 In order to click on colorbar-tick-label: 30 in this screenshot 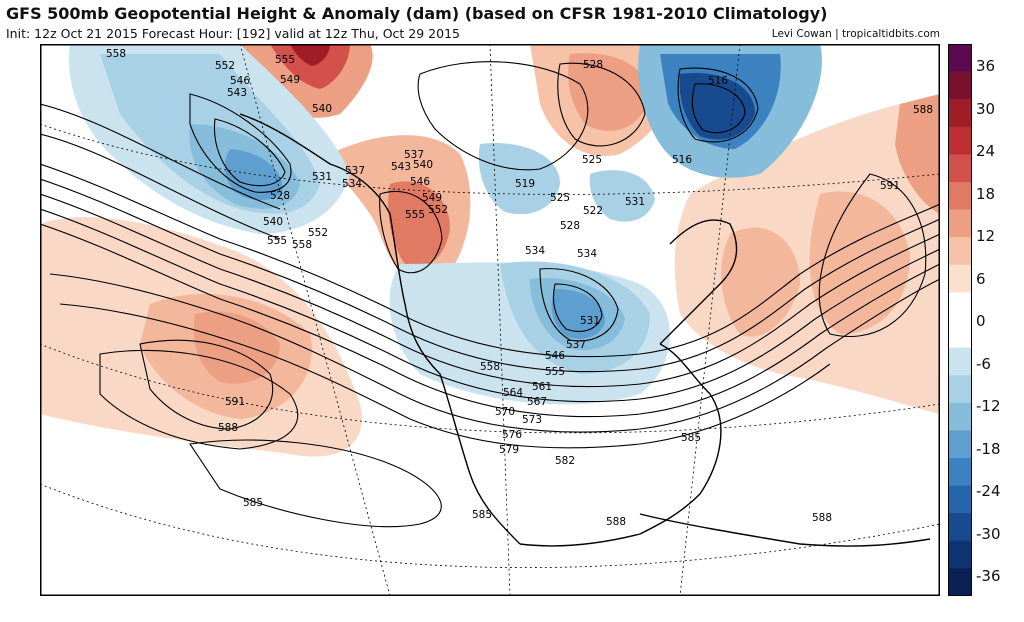, I will do `click(986, 108)`.